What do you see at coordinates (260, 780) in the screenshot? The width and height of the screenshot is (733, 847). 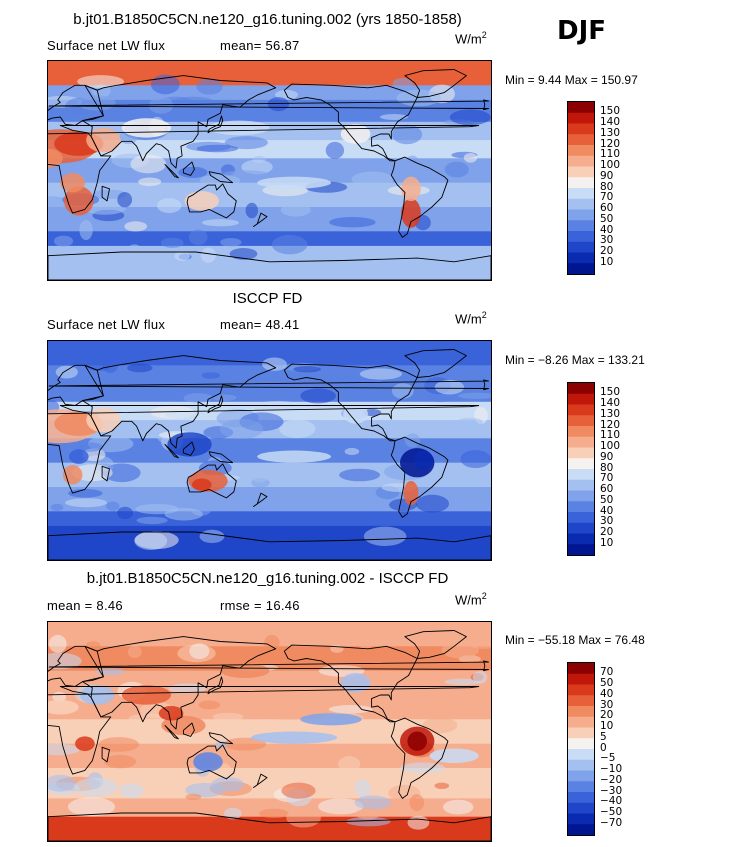 I see `coastline-nz` at bounding box center [260, 780].